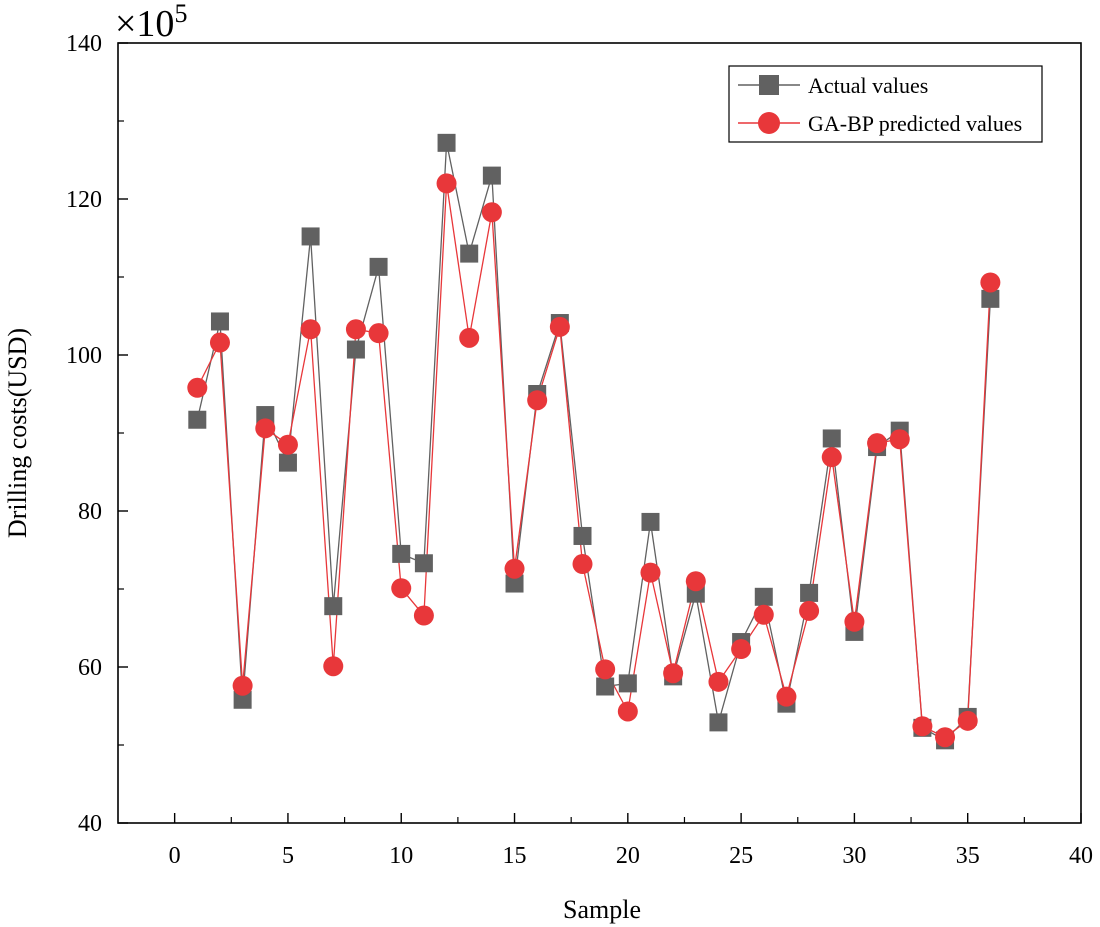 This screenshot has height=927, width=1100. I want to click on legend-marker-actual, so click(769, 85).